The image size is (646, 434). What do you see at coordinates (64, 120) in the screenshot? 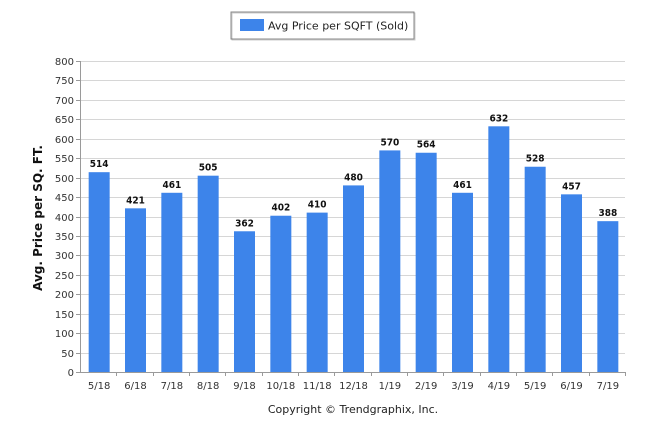
I see `y-tick-label: 650` at bounding box center [64, 120].